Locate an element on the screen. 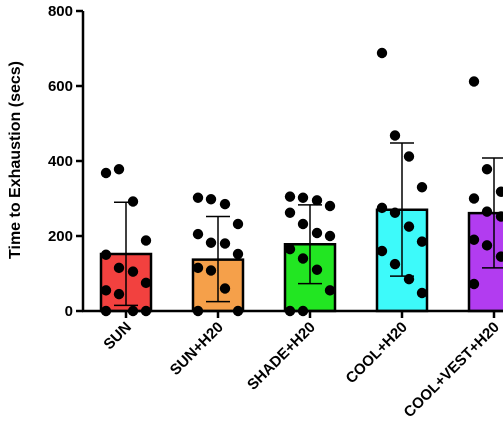 The image size is (503, 443). x-tick-label-3: COOL+H20 is located at coordinates (377, 353).